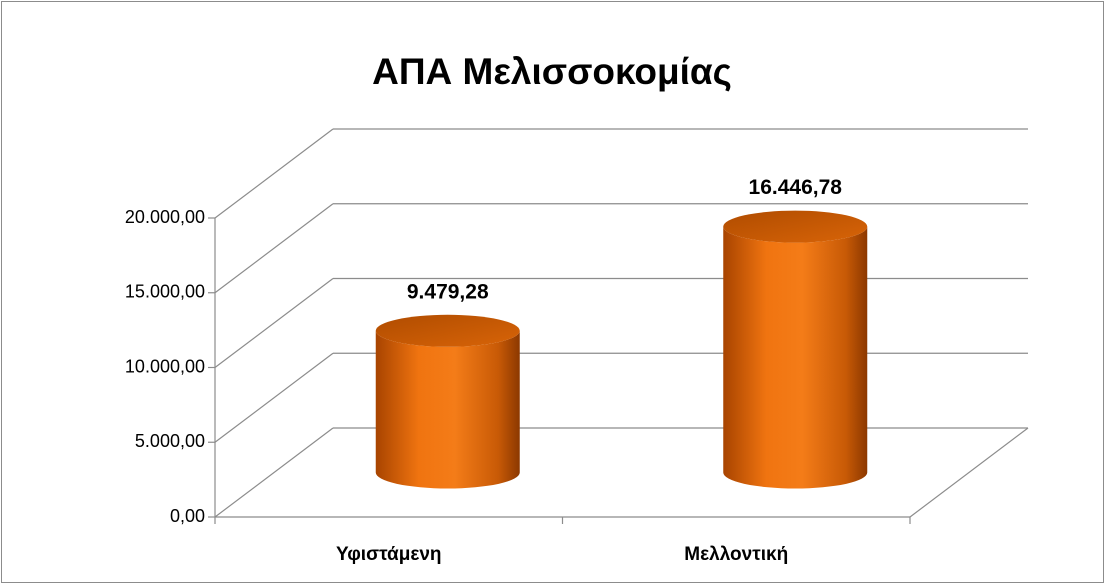  What do you see at coordinates (736, 554) in the screenshot?
I see `x-tick-label: Μελλοντική` at bounding box center [736, 554].